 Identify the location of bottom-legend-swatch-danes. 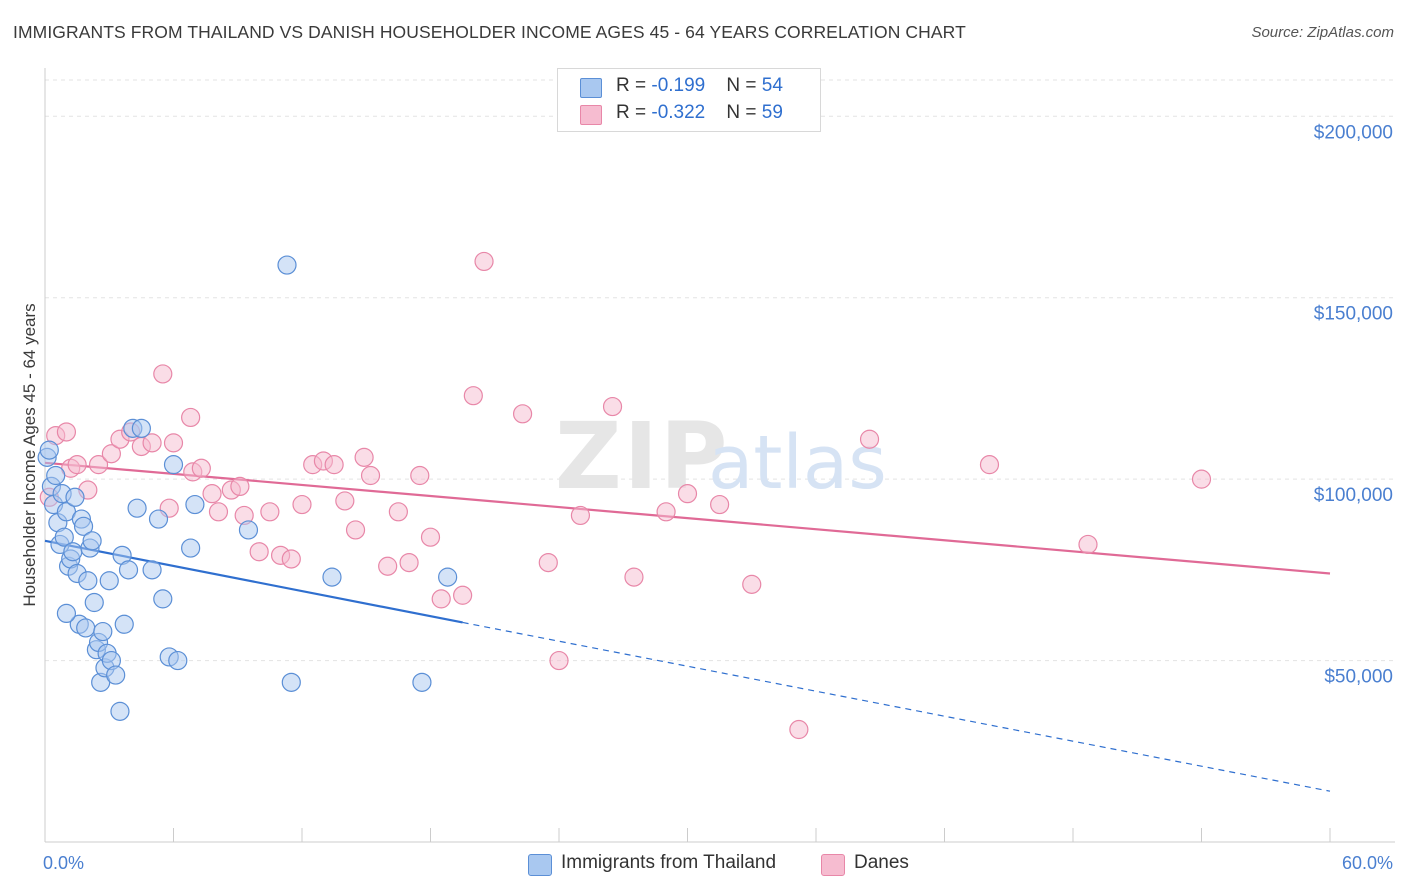
(833, 865).